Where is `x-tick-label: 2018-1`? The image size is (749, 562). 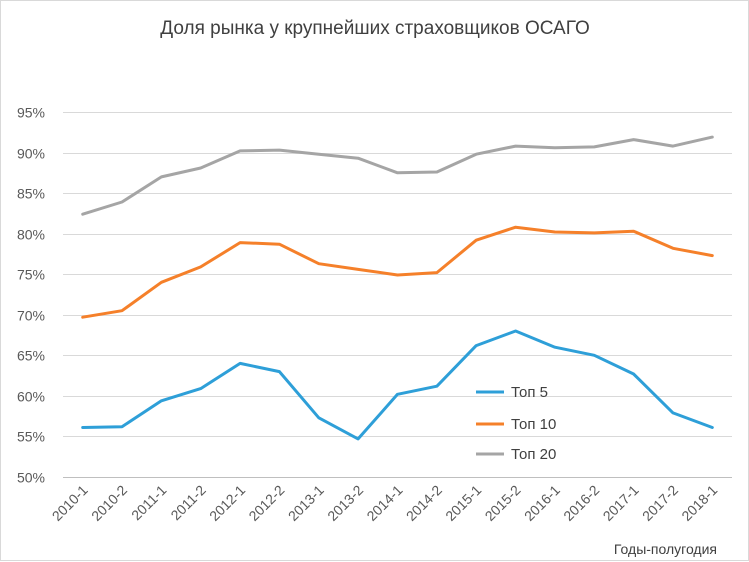
x-tick-label: 2018-1 is located at coordinates (699, 503).